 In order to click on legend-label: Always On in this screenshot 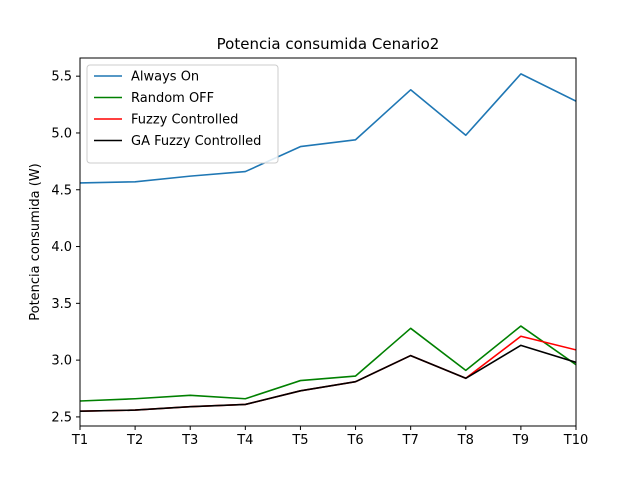, I will do `click(165, 77)`.